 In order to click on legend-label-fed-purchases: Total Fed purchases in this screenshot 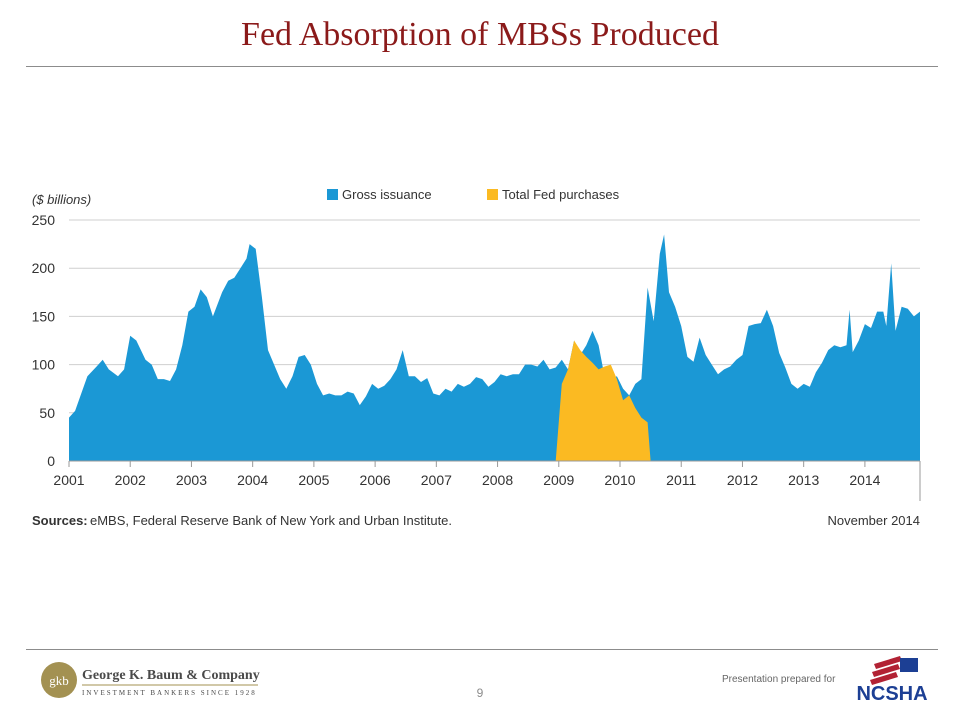, I will do `click(561, 194)`.